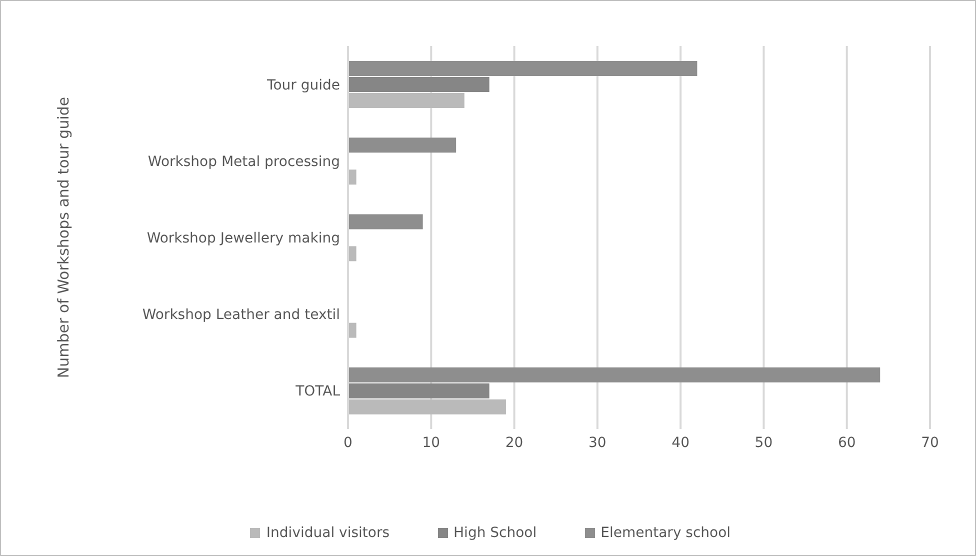 This screenshot has width=976, height=556. What do you see at coordinates (930, 442) in the screenshot?
I see `x-tick-label: 70` at bounding box center [930, 442].